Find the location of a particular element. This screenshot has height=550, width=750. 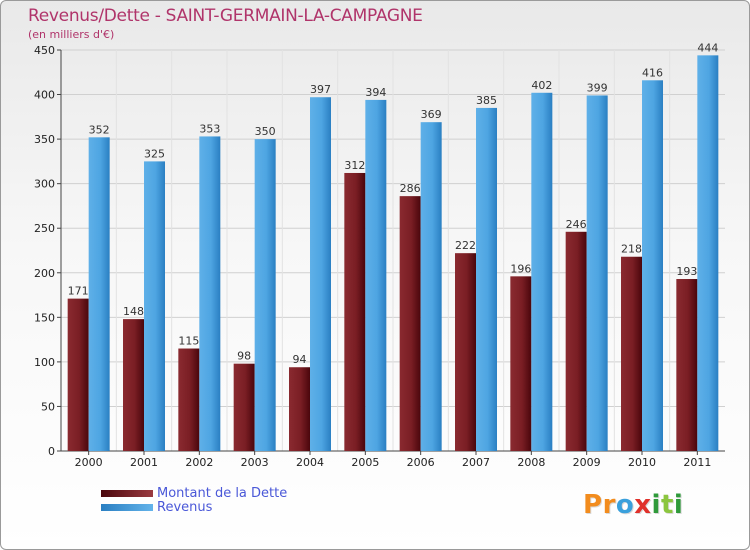

x-tick-label: 2004 is located at coordinates (310, 462).